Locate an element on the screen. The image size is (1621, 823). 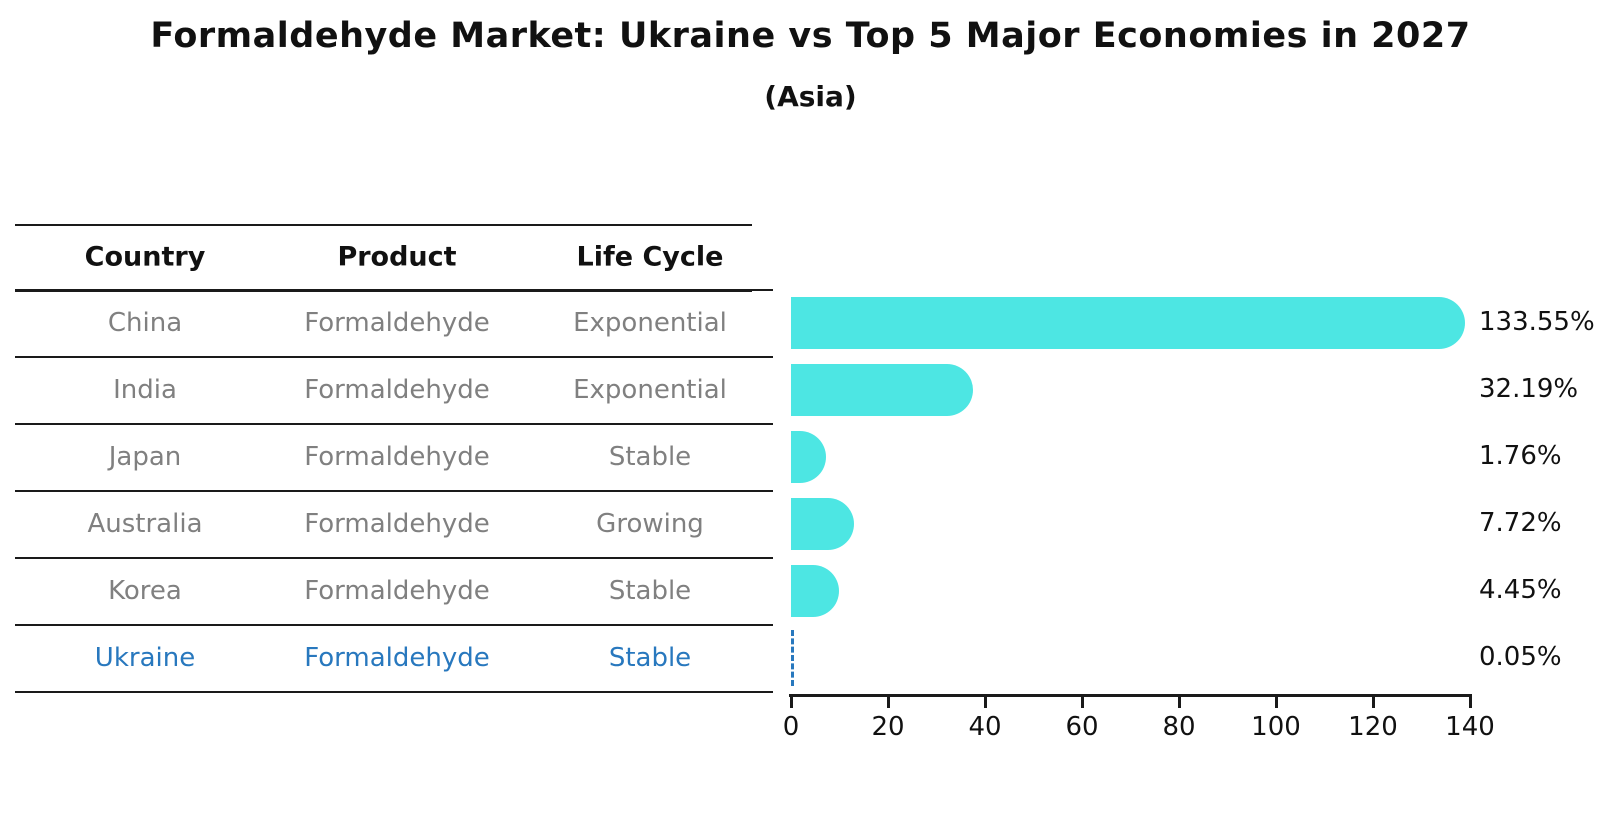
bar-value-label: 4.45% is located at coordinates (1520, 590).